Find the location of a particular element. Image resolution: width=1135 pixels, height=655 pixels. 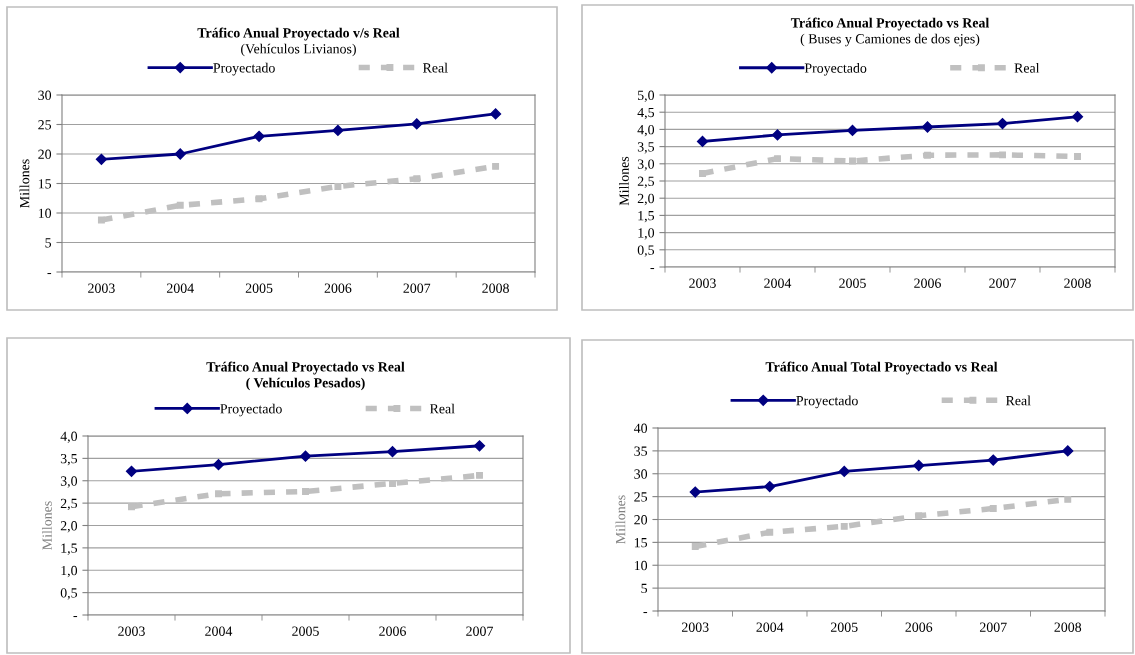

y-tick-label: 40 is located at coordinates (640, 428).